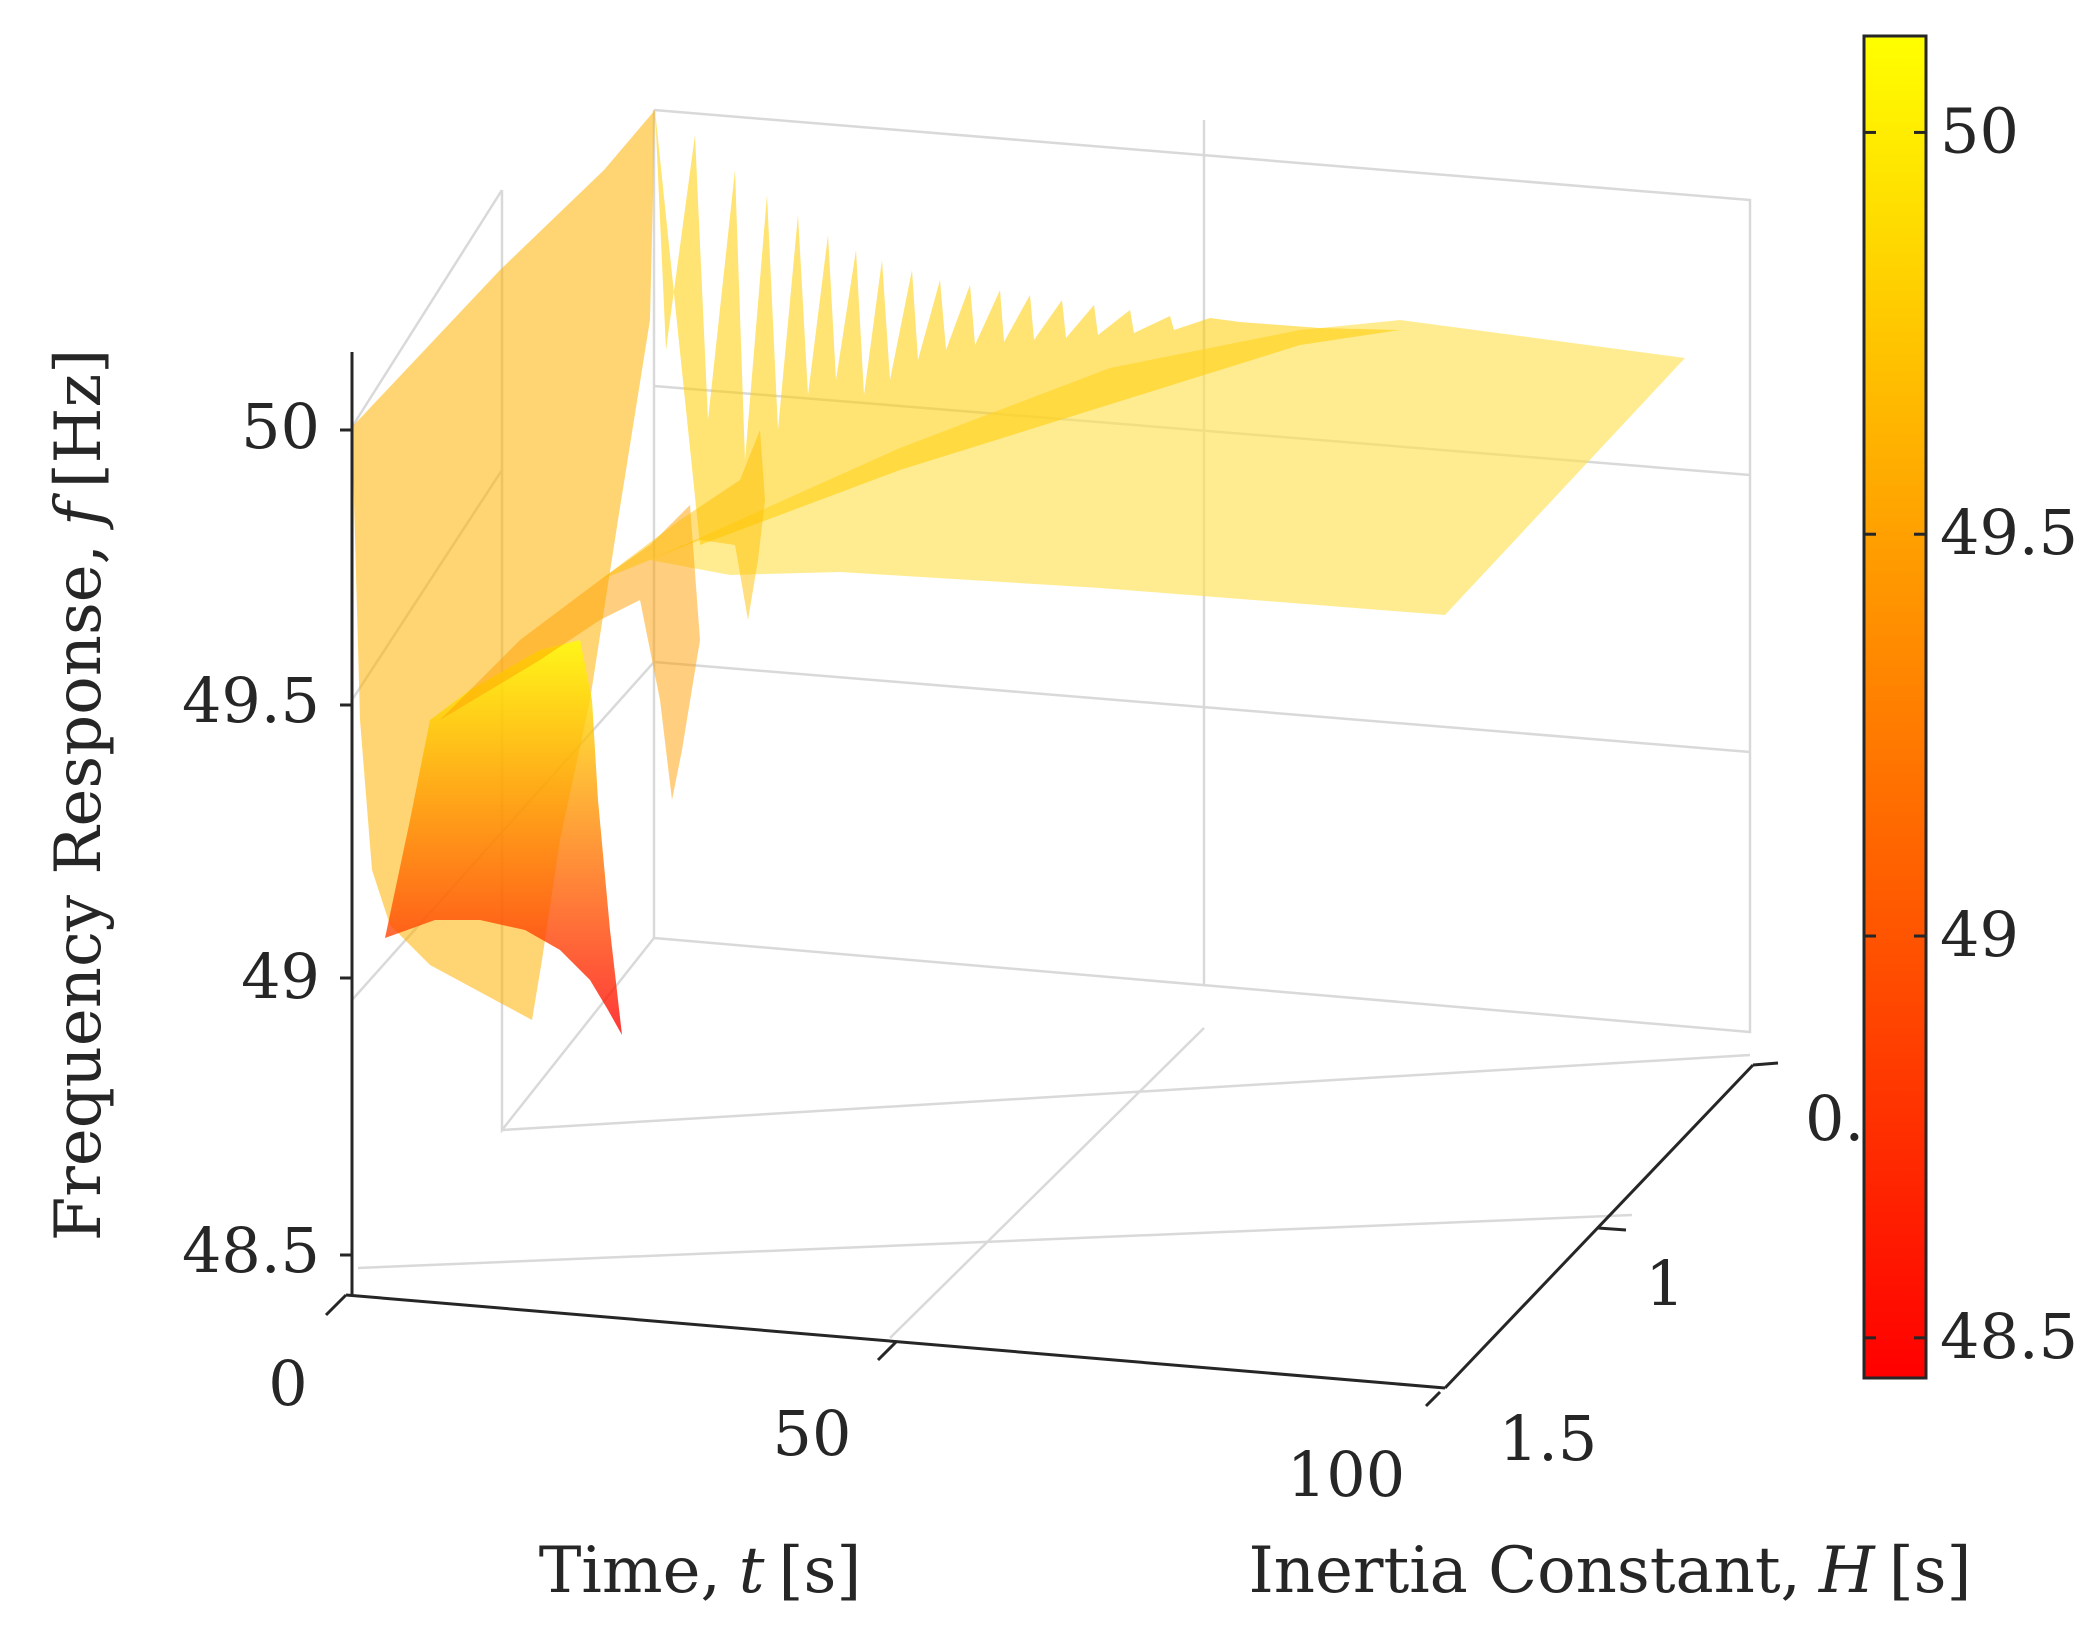 The image size is (2099, 1633). What do you see at coordinates (280, 426) in the screenshot?
I see `z-tick-label-50: 50` at bounding box center [280, 426].